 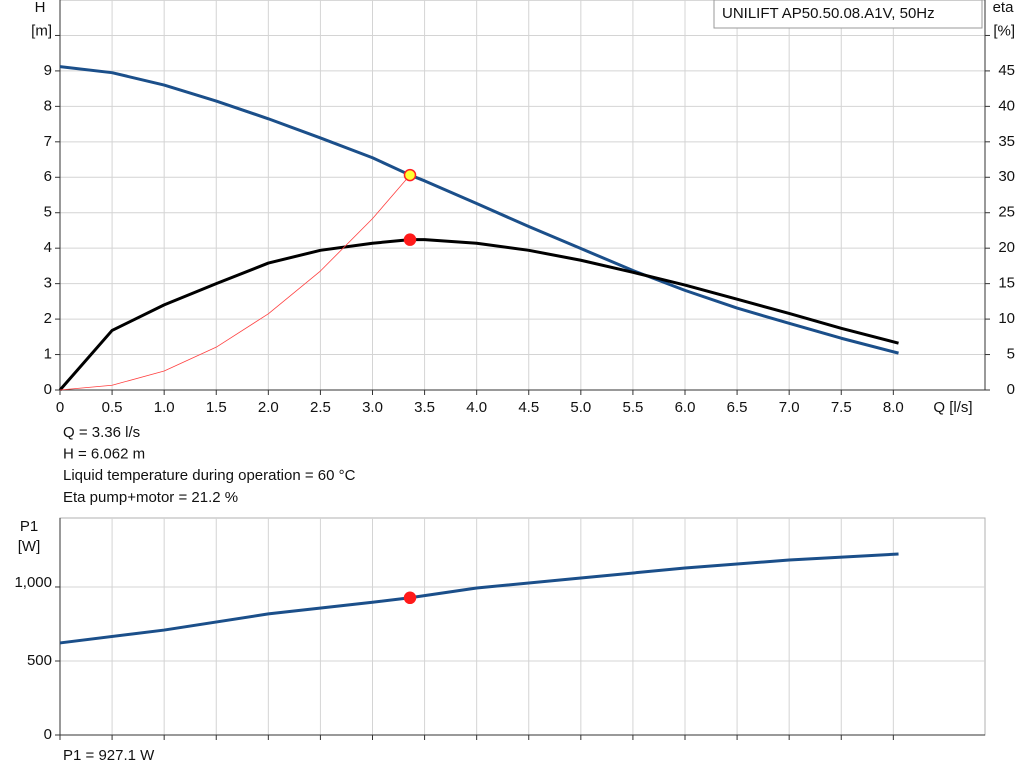 What do you see at coordinates (48, 105) in the screenshot?
I see `y-tick-label: 8` at bounding box center [48, 105].